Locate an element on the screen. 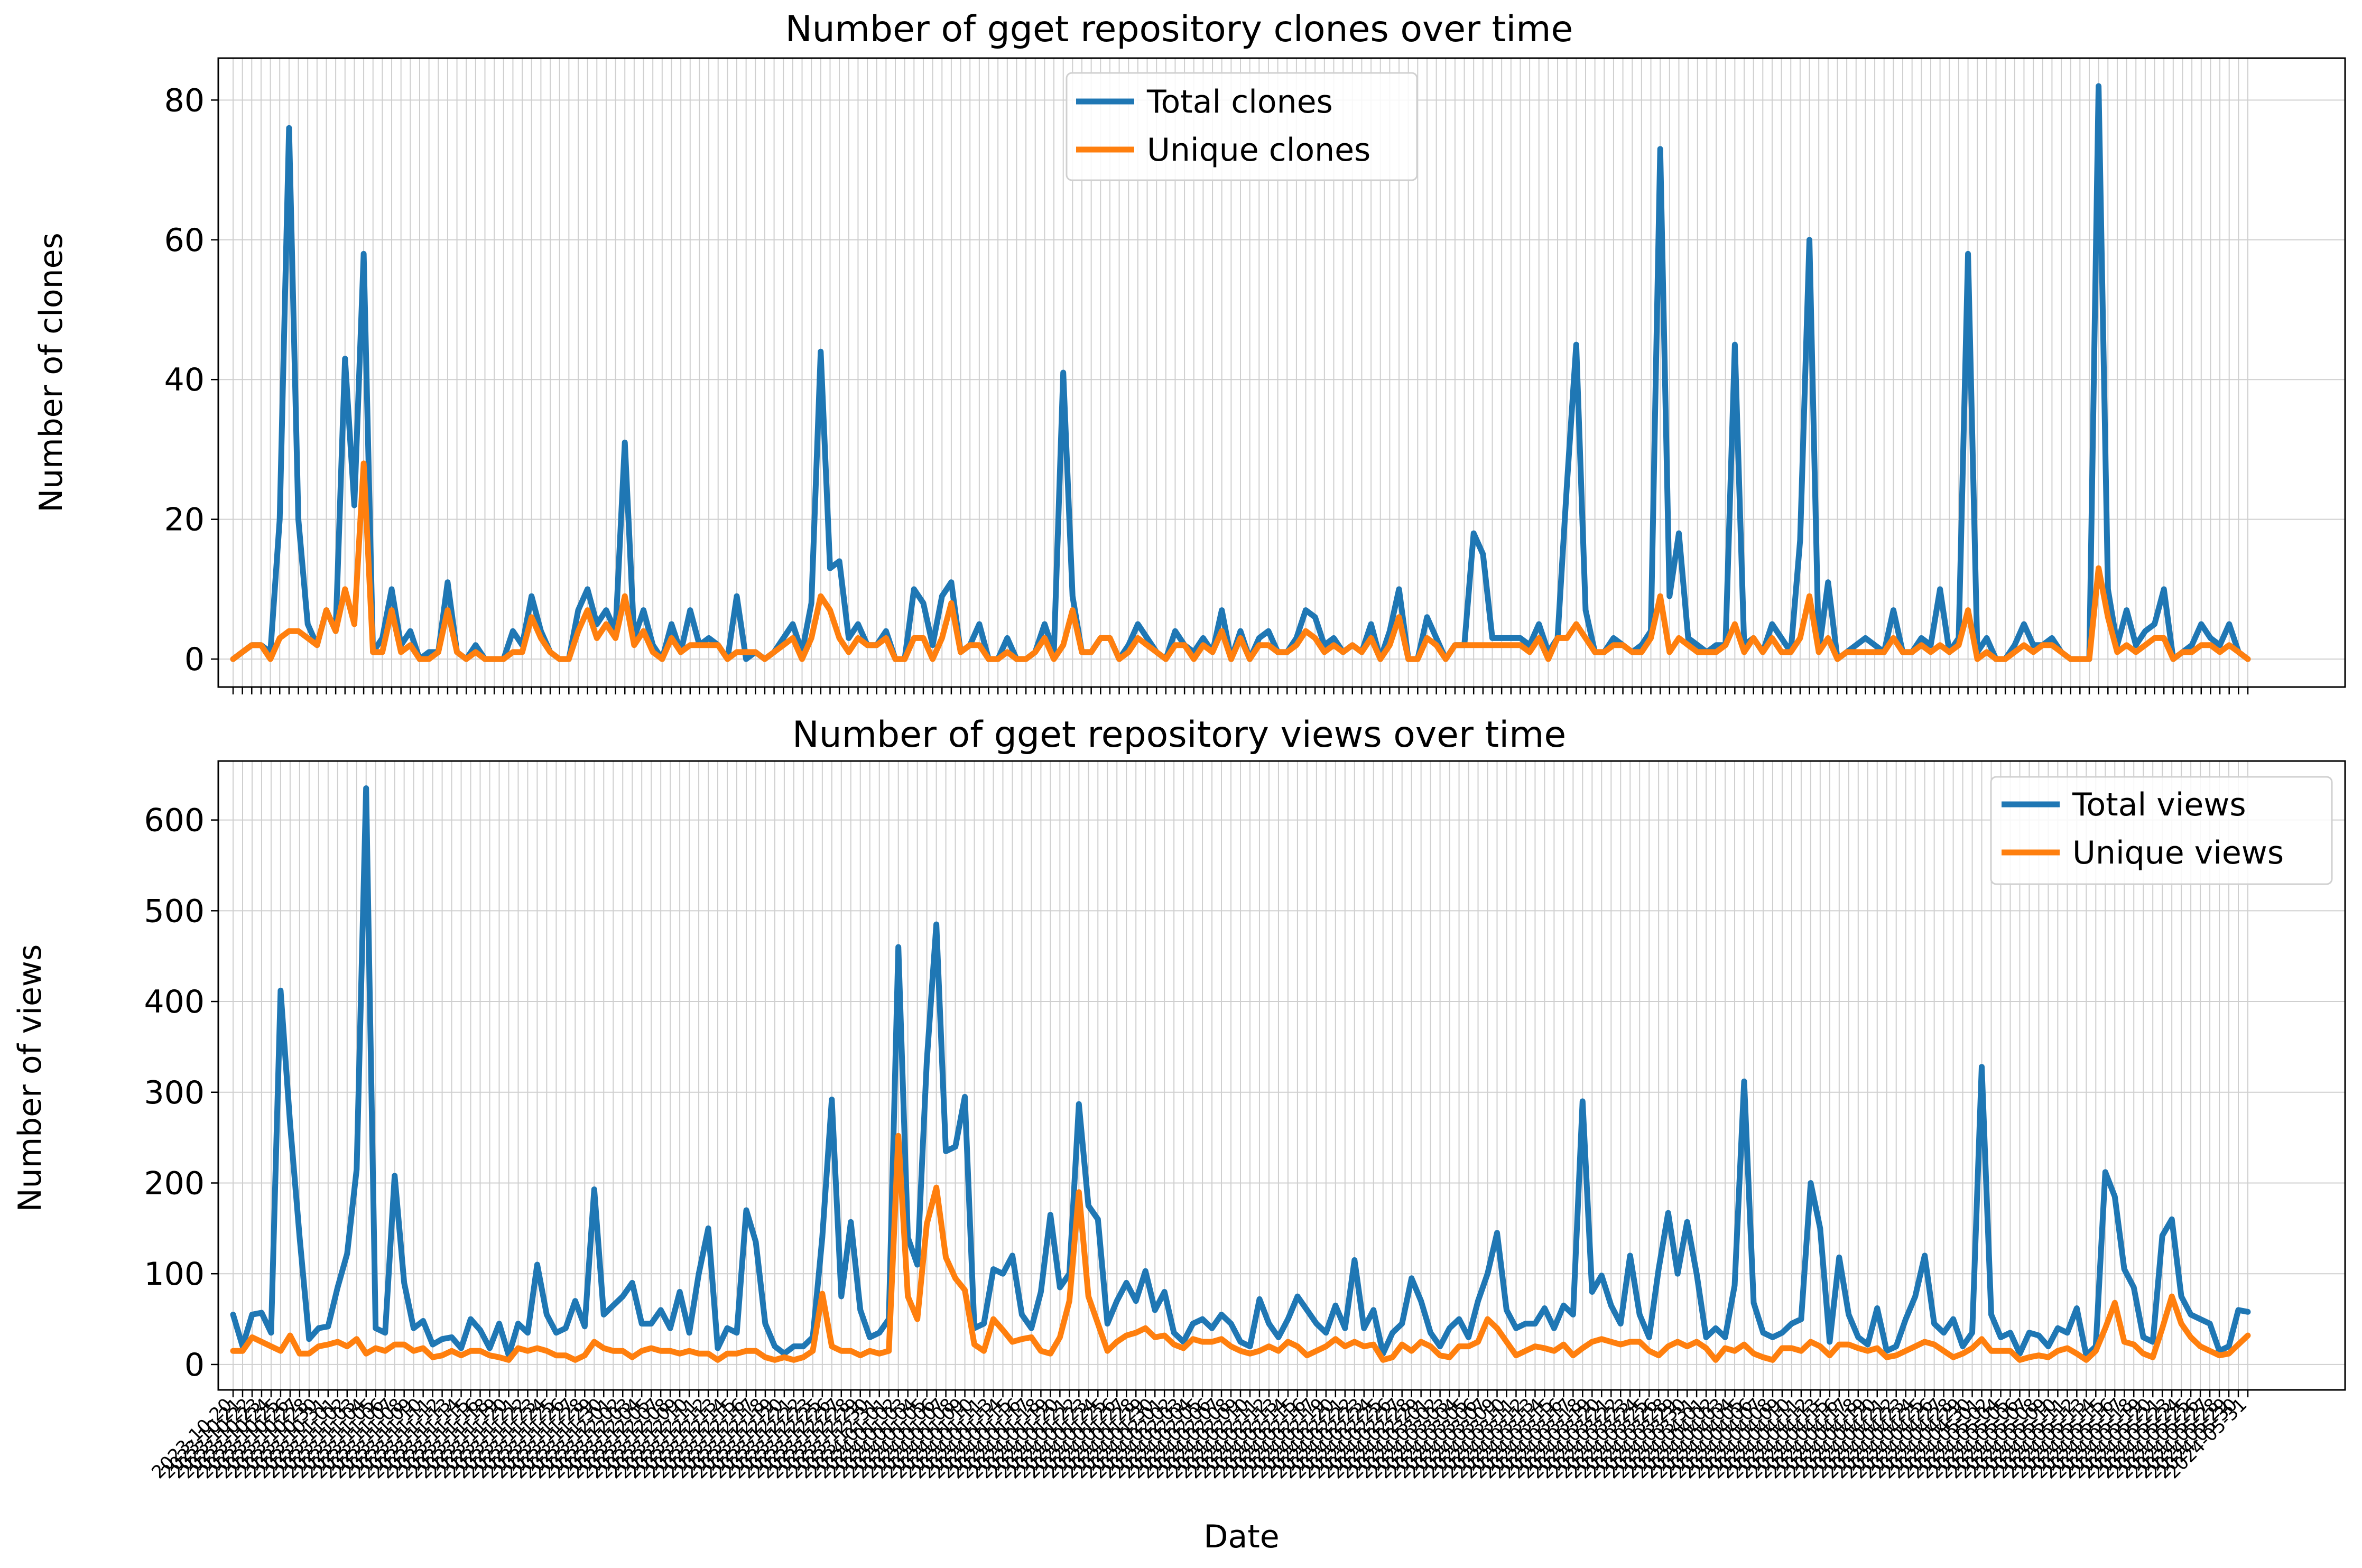 Image resolution: width=2362 pixels, height=1568 pixels. y-tick-label: 400 is located at coordinates (174, 1002).